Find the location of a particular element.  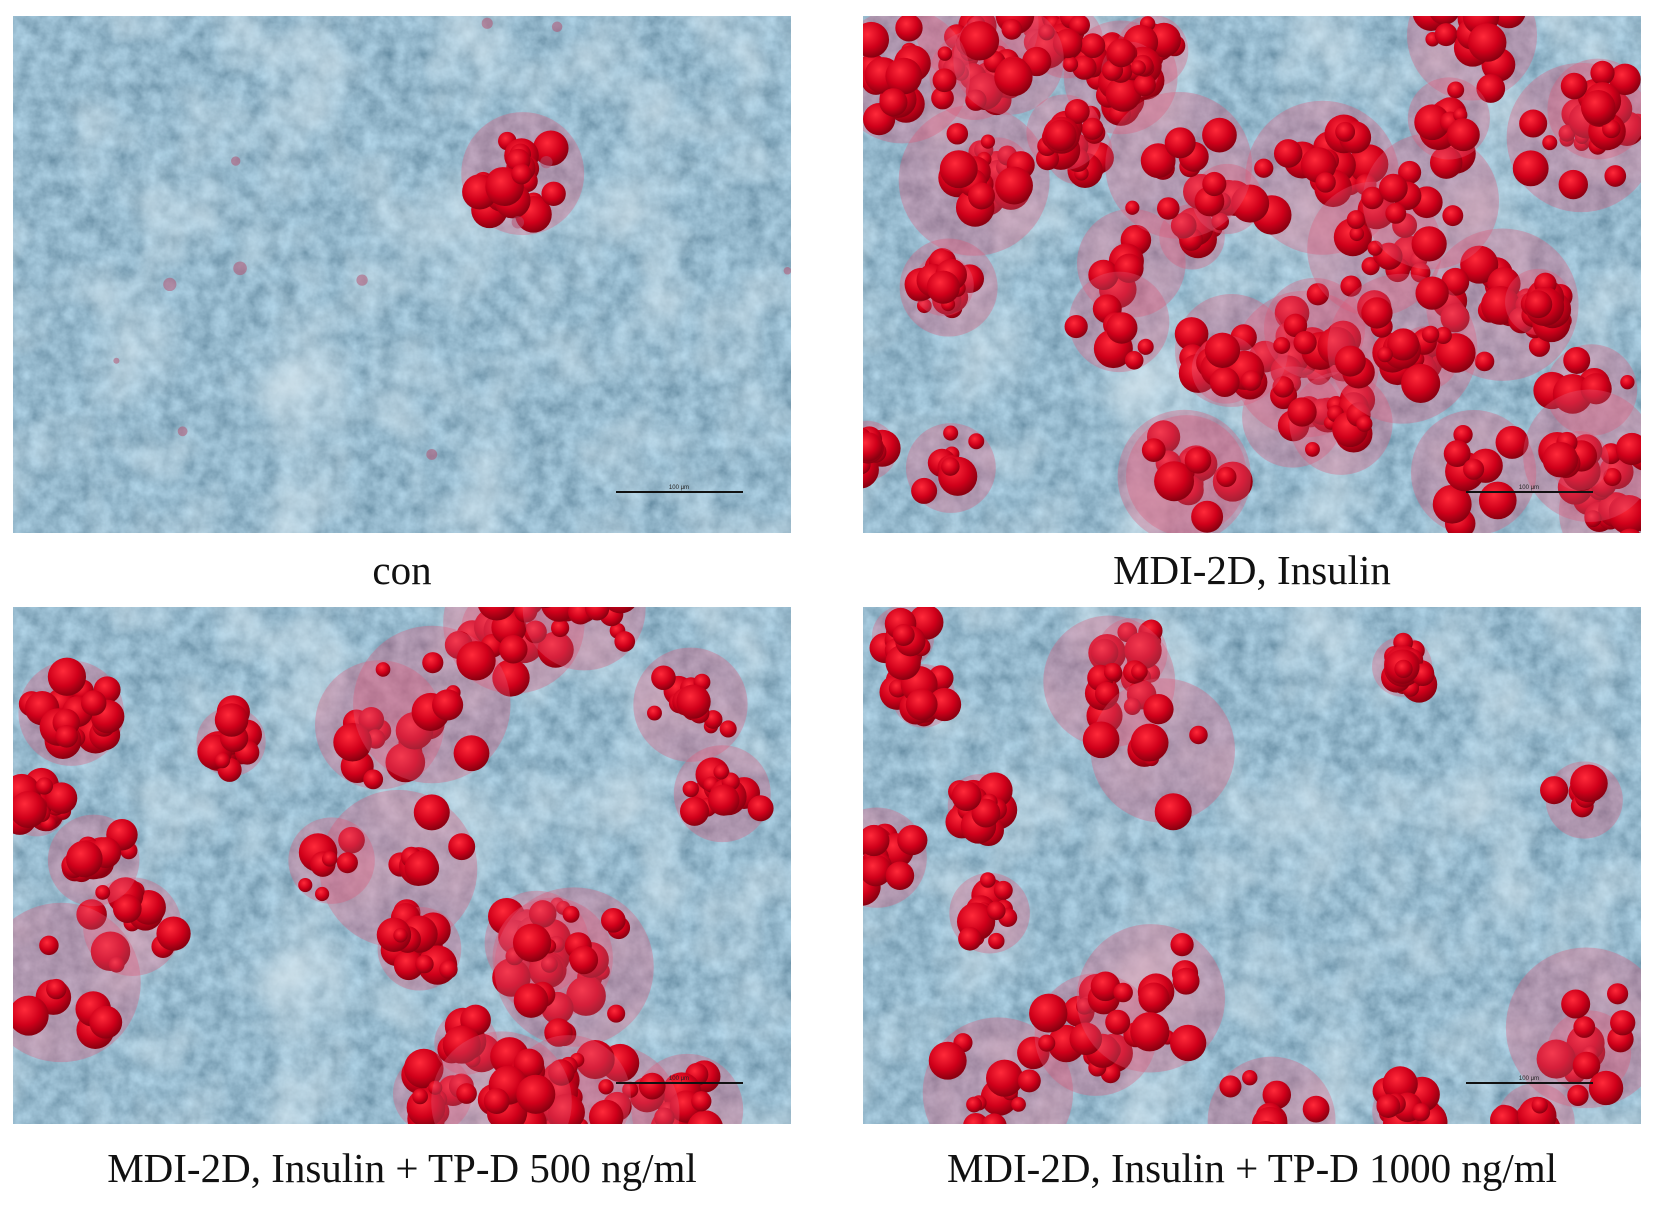

stain-halo is located at coordinates (1179, 165).